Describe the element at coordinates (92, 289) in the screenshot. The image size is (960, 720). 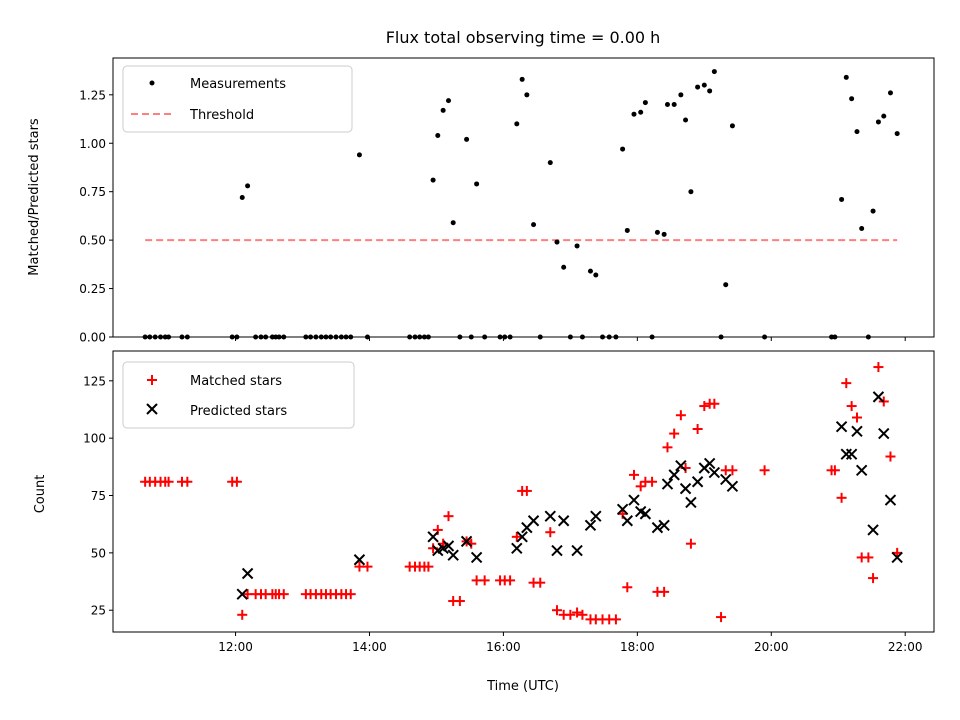
I see `y-tick-label: 0.25` at that location.